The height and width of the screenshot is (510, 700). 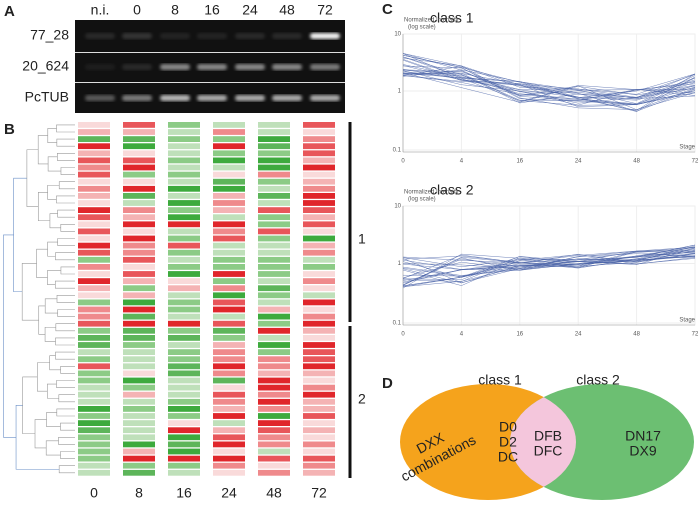 What do you see at coordinates (175, 10) in the screenshot?
I see `lane-label: 8` at bounding box center [175, 10].